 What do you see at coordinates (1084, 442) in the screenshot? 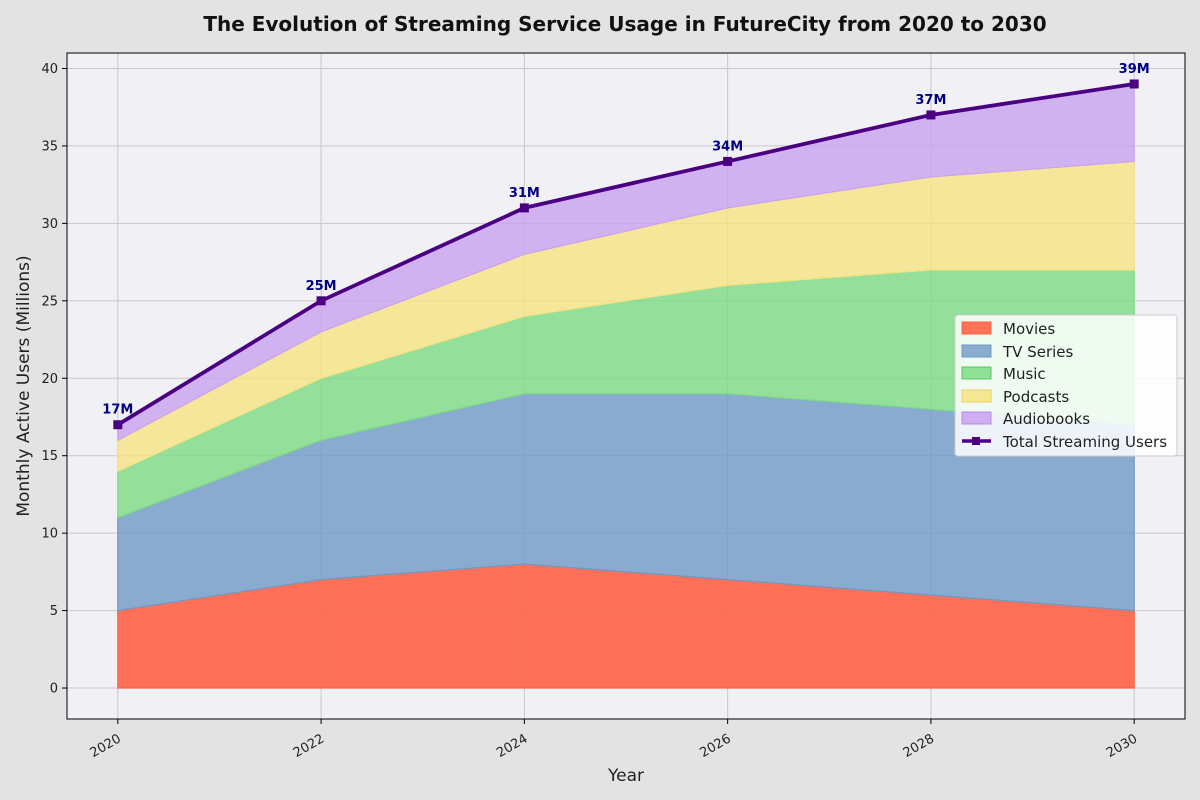
I see `legend-label-total: Total Streaming Users` at bounding box center [1084, 442].